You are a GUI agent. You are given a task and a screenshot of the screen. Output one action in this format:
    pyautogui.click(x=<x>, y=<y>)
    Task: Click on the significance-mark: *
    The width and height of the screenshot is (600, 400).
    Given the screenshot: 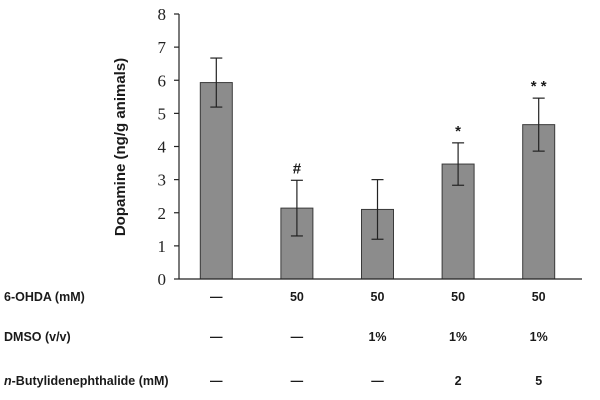 What is the action you would take?
    pyautogui.click(x=458, y=131)
    